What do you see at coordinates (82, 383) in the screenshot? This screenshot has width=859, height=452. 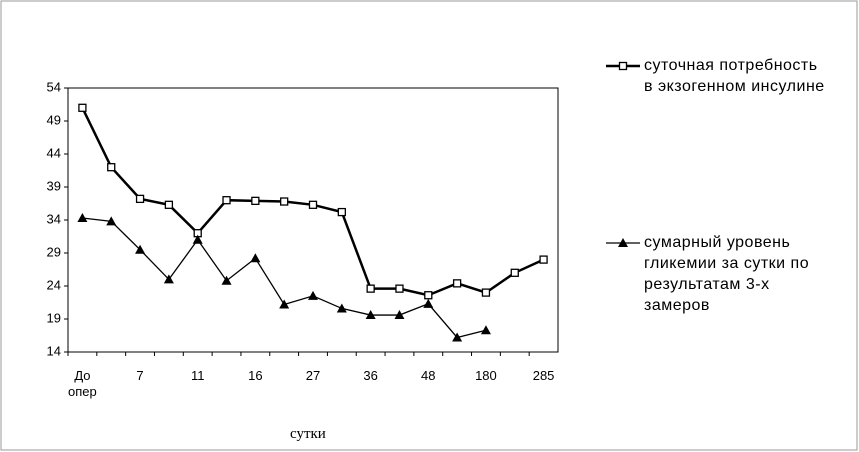 I see `x-tick-label: До опер` at bounding box center [82, 383].